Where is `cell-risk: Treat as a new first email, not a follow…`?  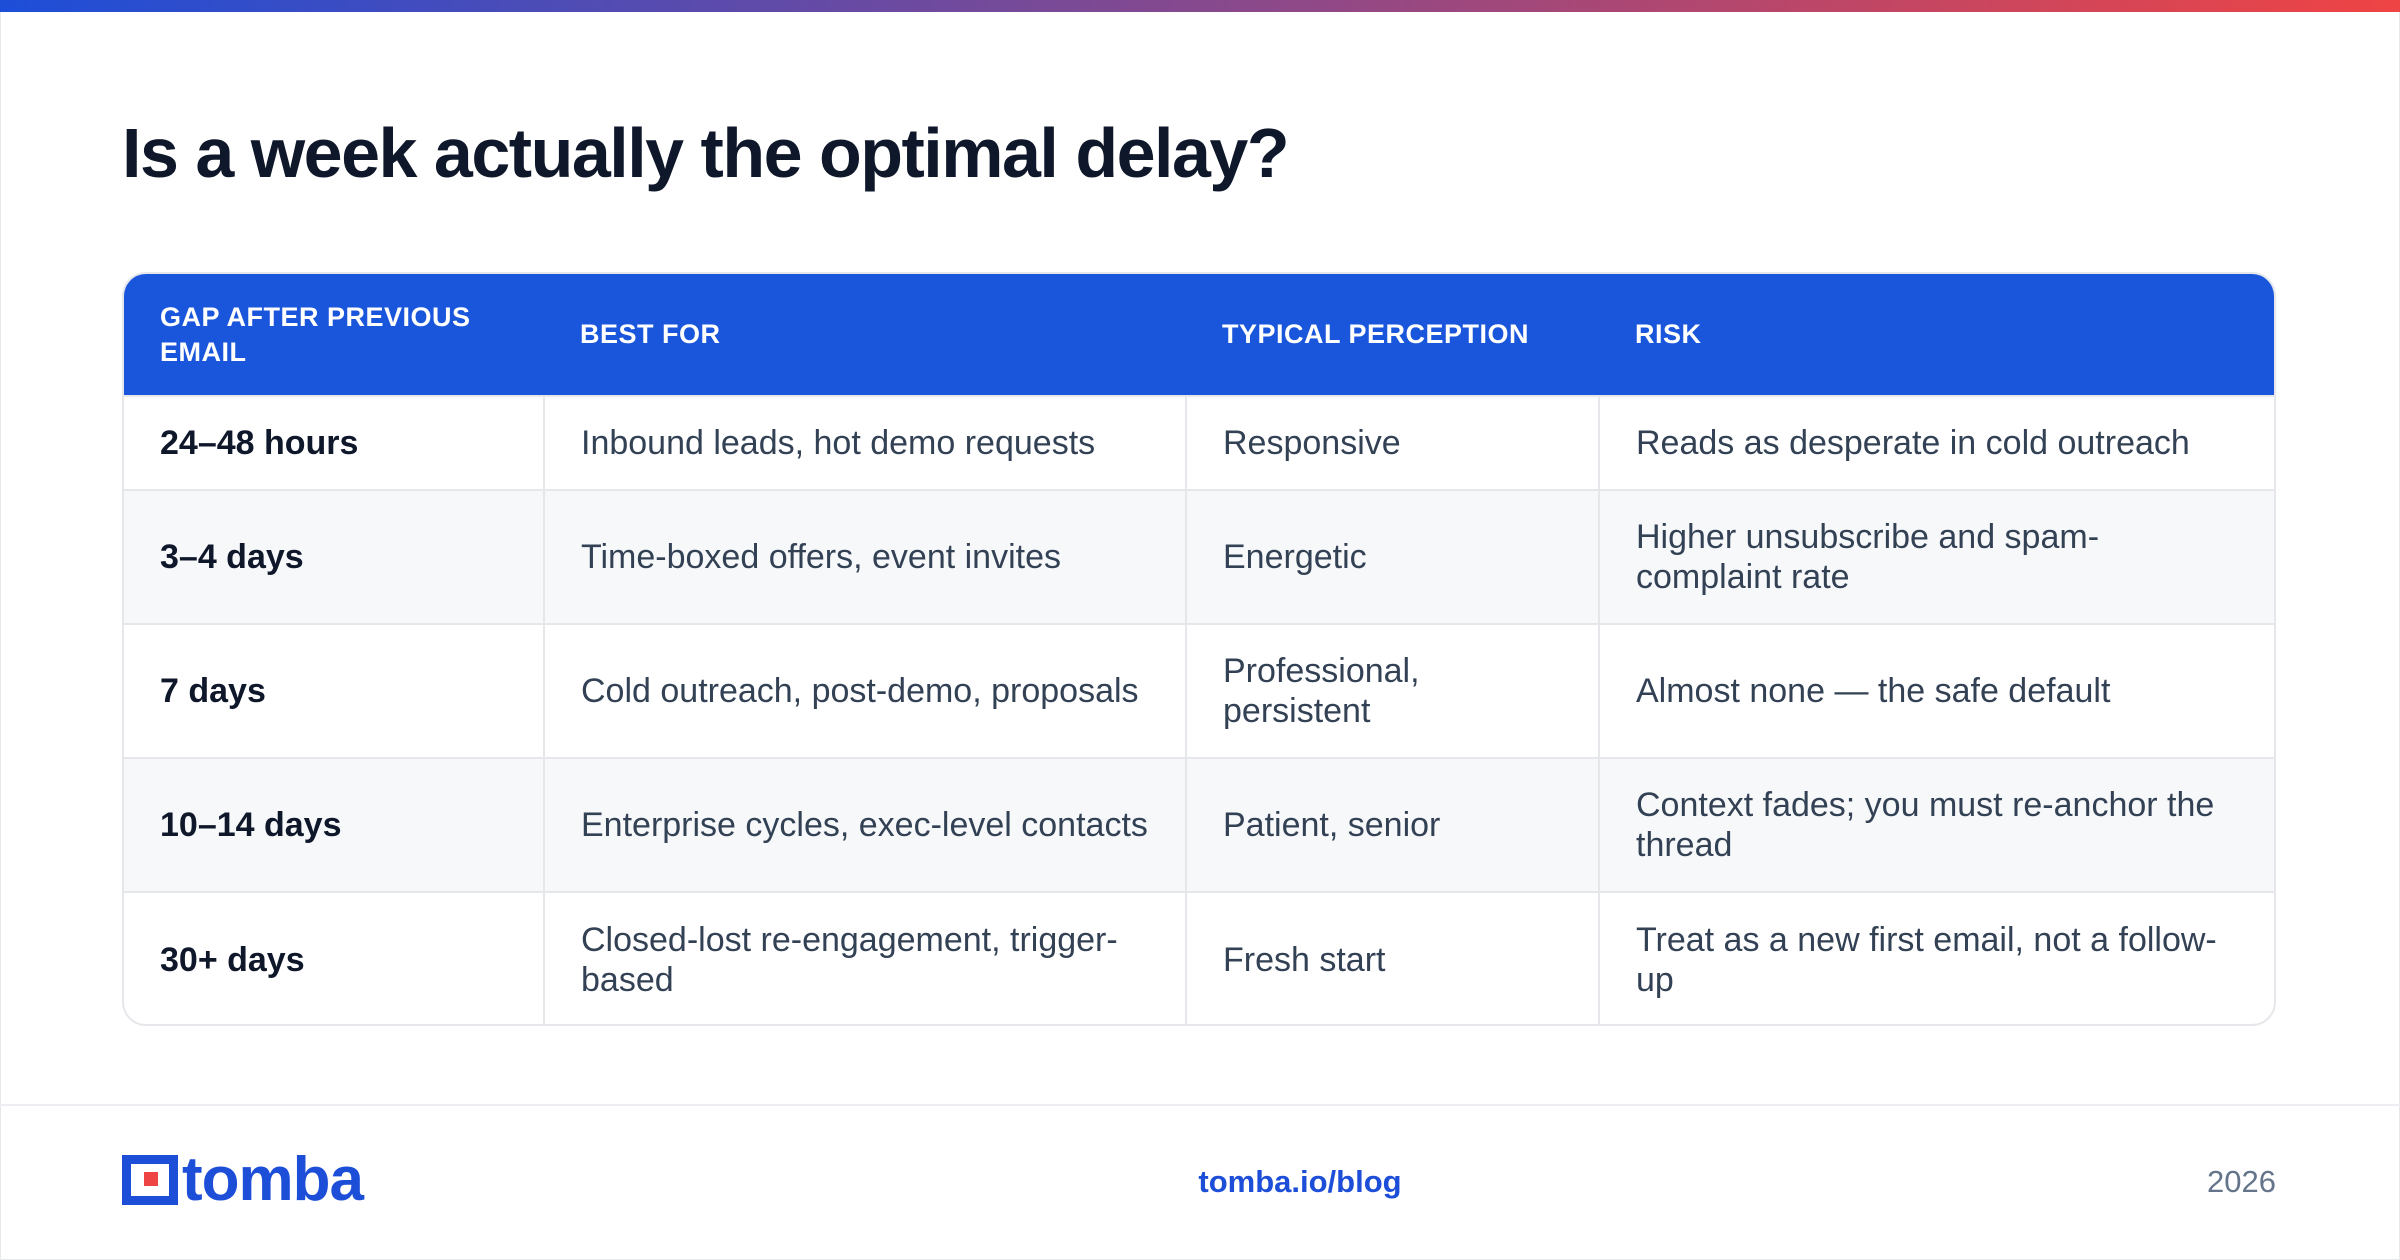 cell-risk: Treat as a new first email, not a follow… is located at coordinates (1936, 957).